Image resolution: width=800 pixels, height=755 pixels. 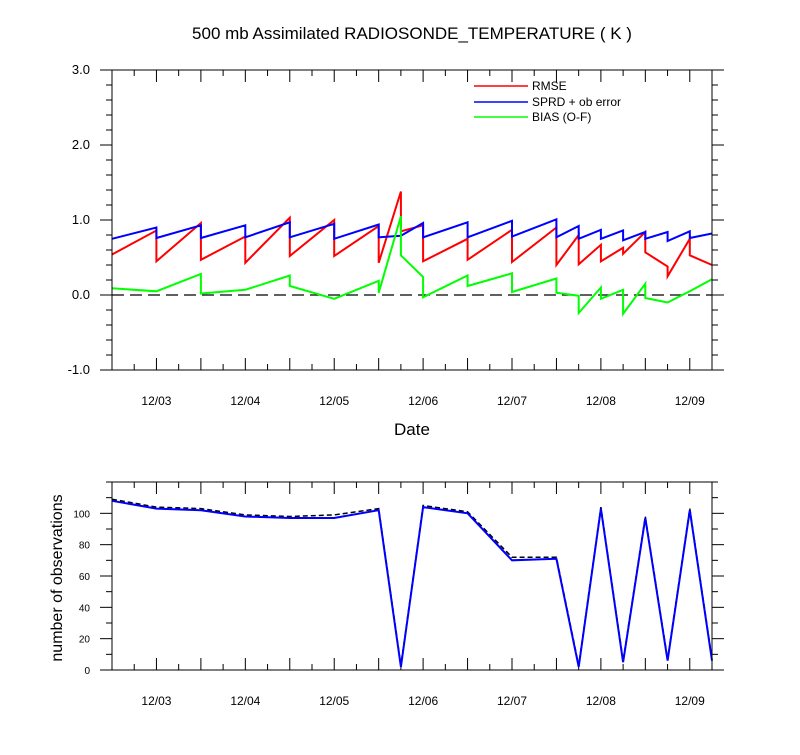 What do you see at coordinates (412, 429) in the screenshot?
I see `x-axis-label: Date` at bounding box center [412, 429].